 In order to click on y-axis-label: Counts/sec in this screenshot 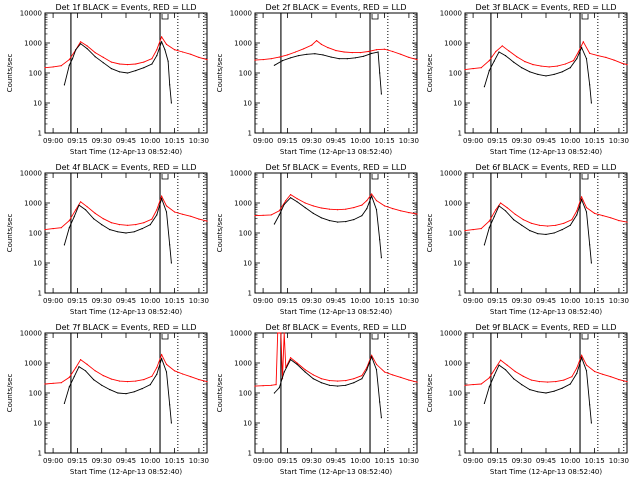, I will do `click(10, 393)`.